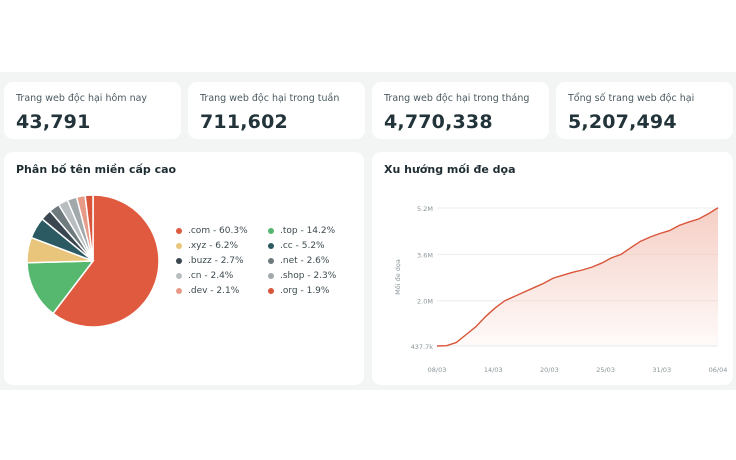 Image resolution: width=736 pixels, height=460 pixels. What do you see at coordinates (422, 347) in the screenshot?
I see `y-tick-label: 437.7k` at bounding box center [422, 347].